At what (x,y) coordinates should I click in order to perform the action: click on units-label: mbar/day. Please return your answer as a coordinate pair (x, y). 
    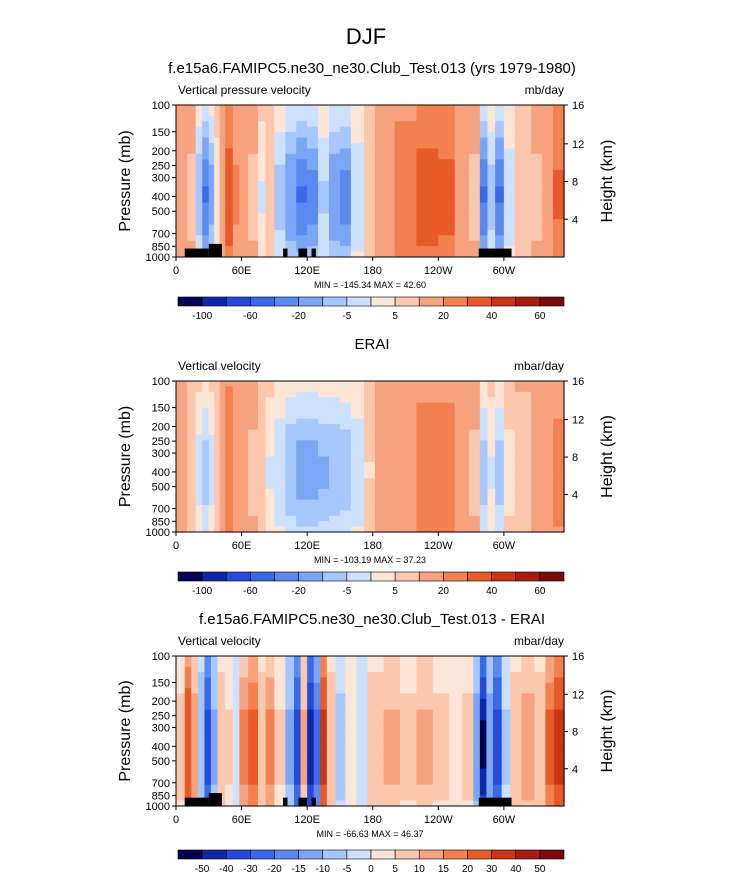
    Looking at the image, I should click on (539, 366).